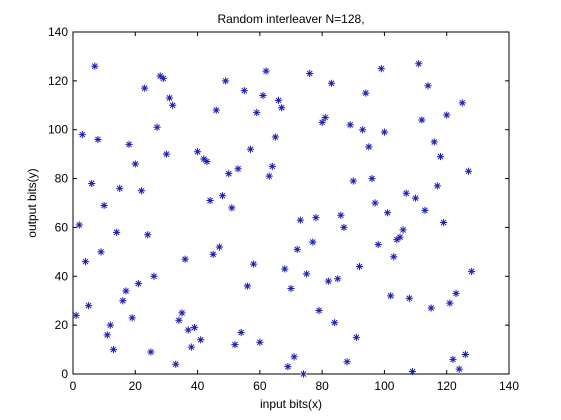 The height and width of the screenshot is (420, 561). What do you see at coordinates (58, 130) in the screenshot?
I see `y-tick-label: 100` at bounding box center [58, 130].